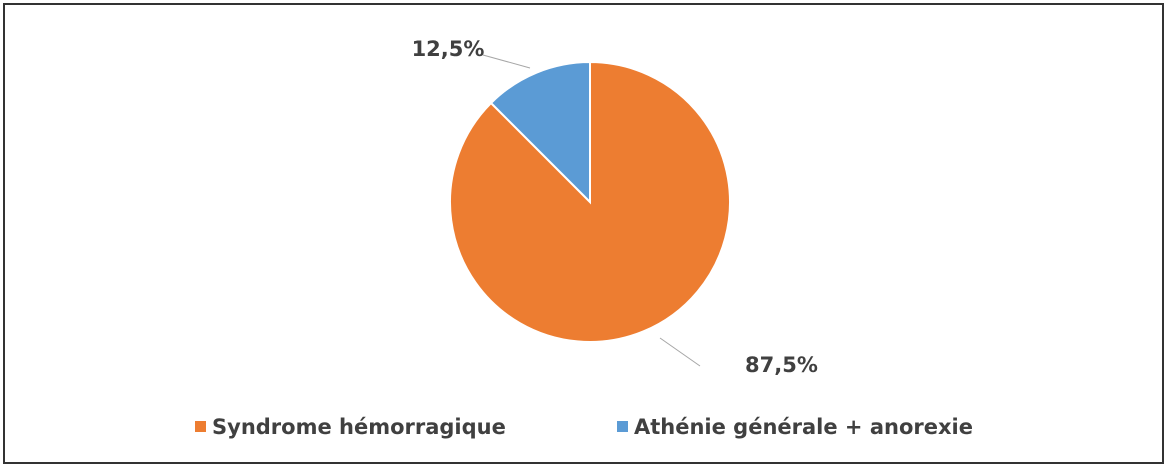  Describe the element at coordinates (781, 365) in the screenshot. I see `data-label: 87,5%` at that location.